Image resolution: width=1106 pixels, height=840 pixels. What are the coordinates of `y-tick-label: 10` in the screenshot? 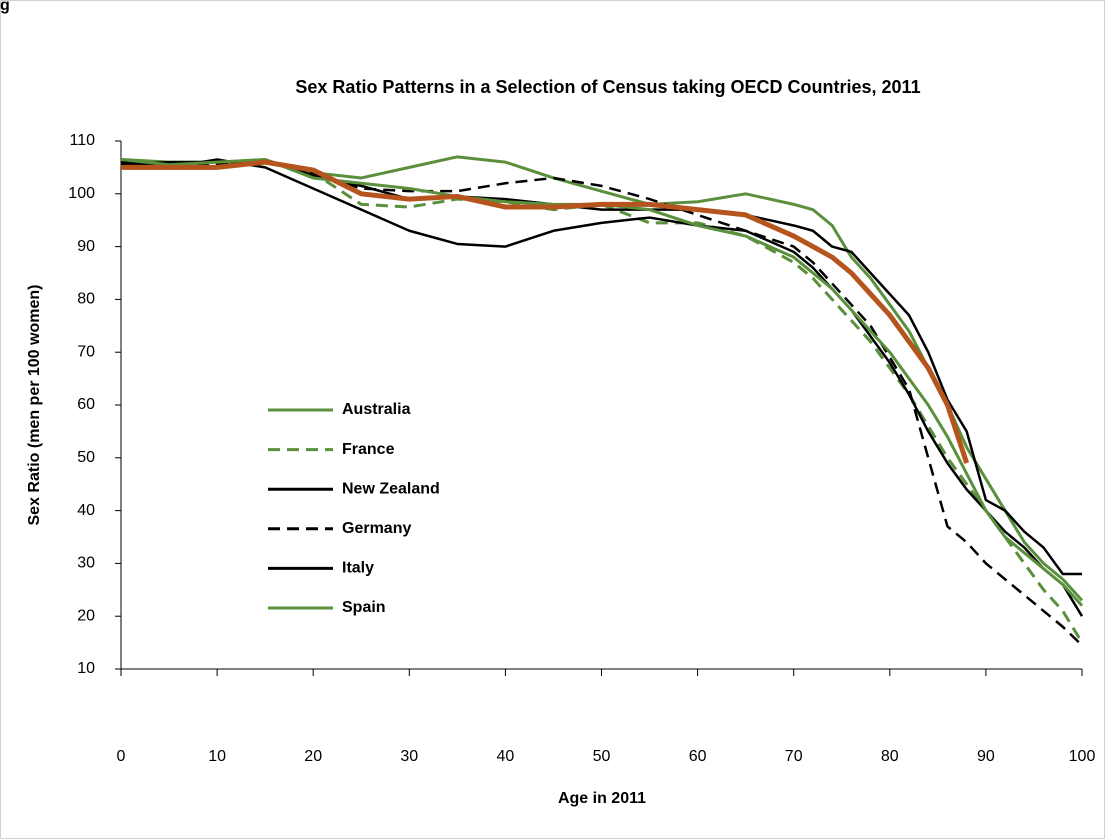 It's located at (86, 668).